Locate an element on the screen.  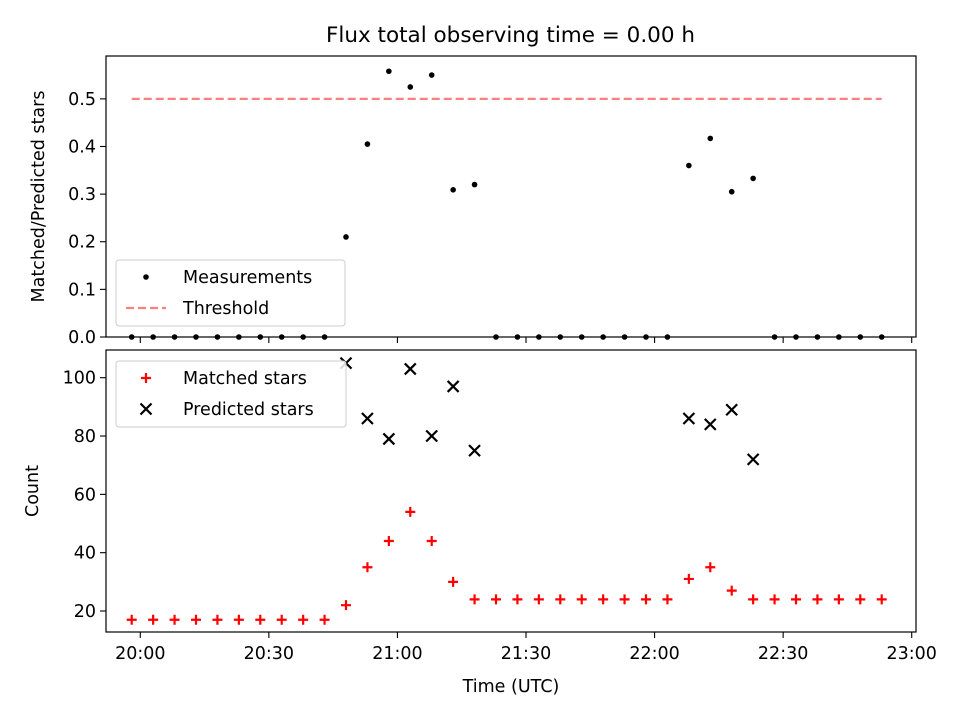
y-tick-label: 80 is located at coordinates (85, 437).